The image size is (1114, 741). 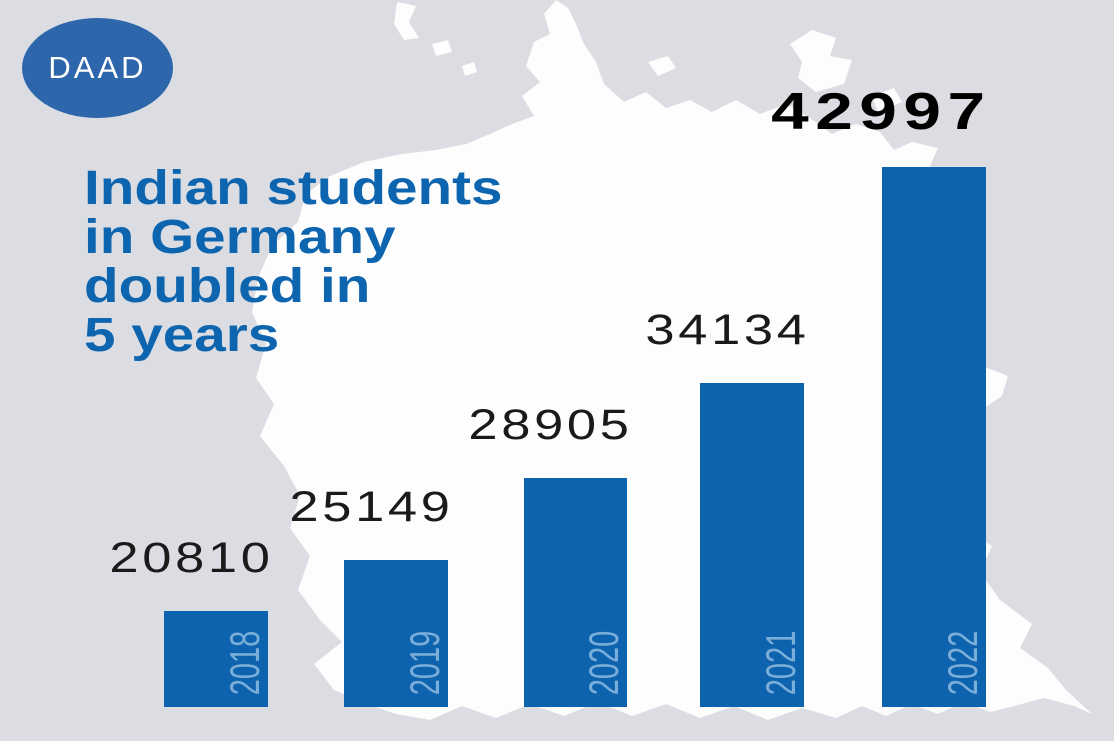 I want to click on island-ruegen, so click(x=821, y=61).